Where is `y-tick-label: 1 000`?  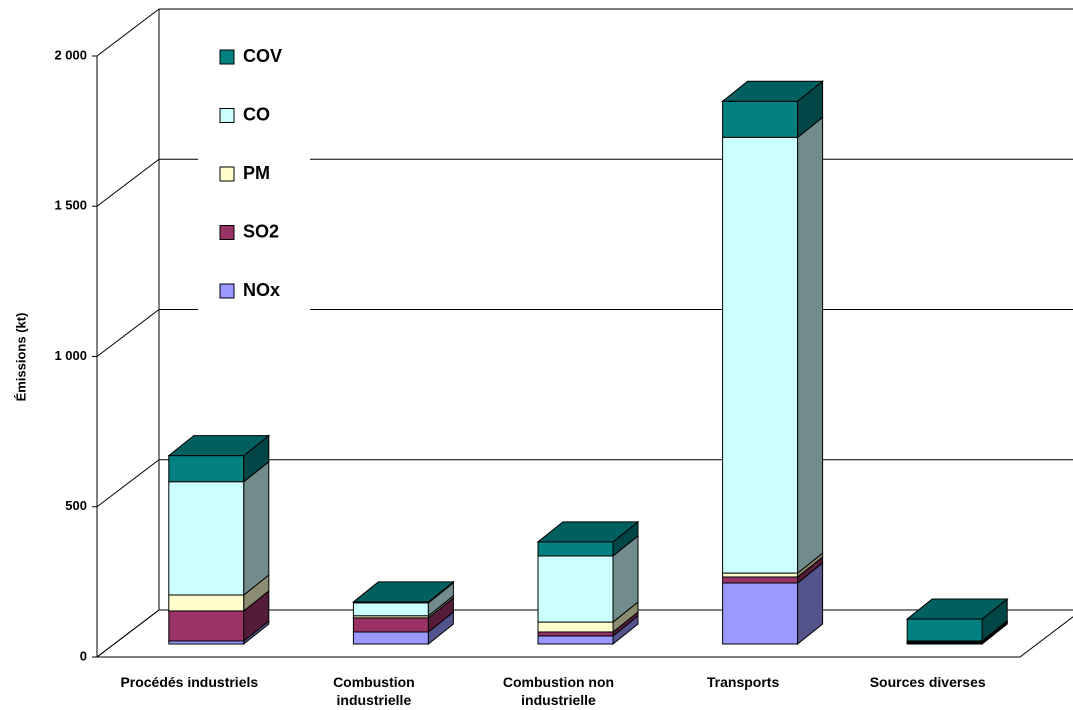 y-tick-label: 1 000 is located at coordinates (70, 355).